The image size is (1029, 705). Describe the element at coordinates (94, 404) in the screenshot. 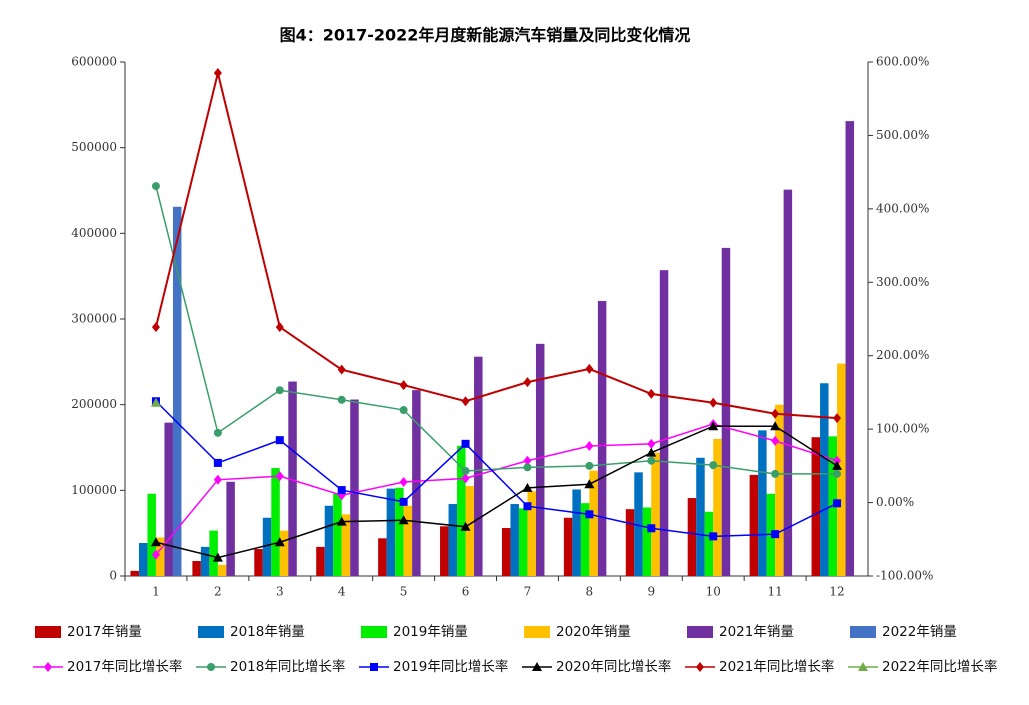

I see `y-tick-label: 200000` at that location.